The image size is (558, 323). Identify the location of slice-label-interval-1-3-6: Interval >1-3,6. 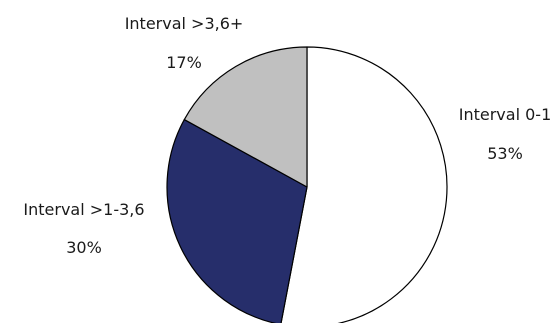
(83, 209).